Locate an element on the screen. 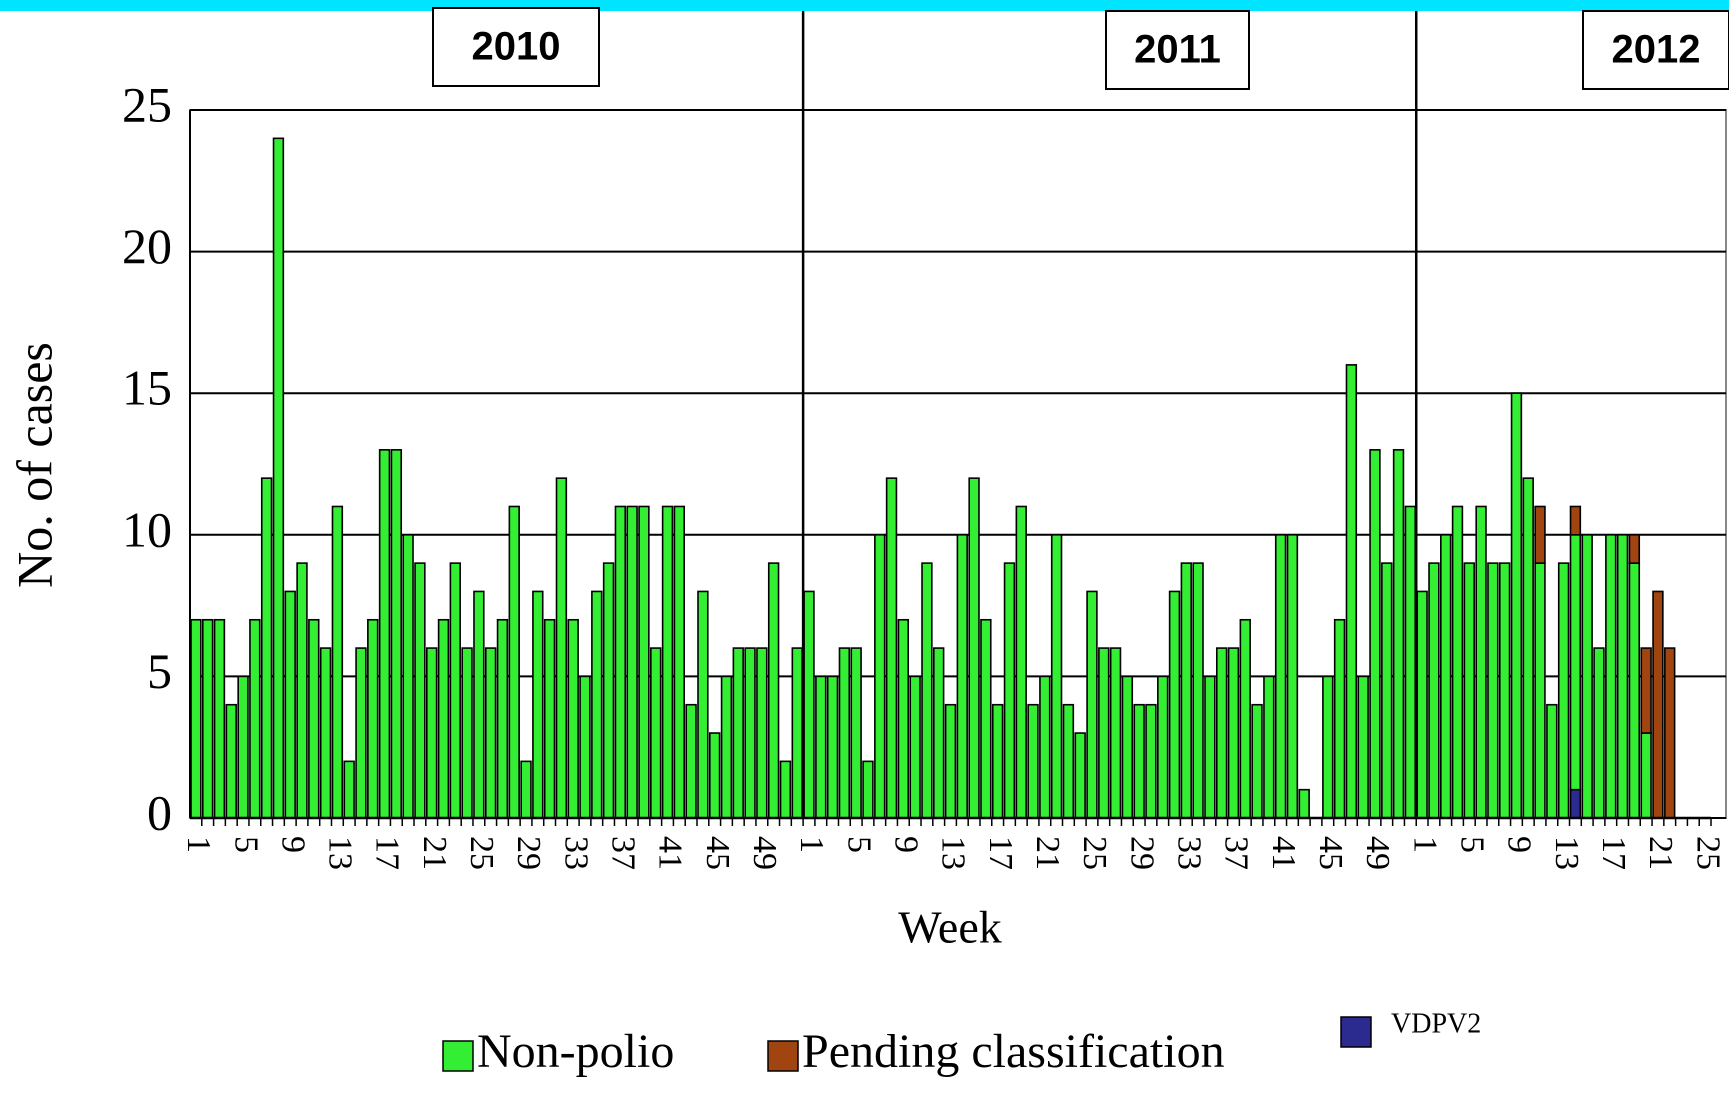  y-tick-label: 0 is located at coordinates (159, 812).